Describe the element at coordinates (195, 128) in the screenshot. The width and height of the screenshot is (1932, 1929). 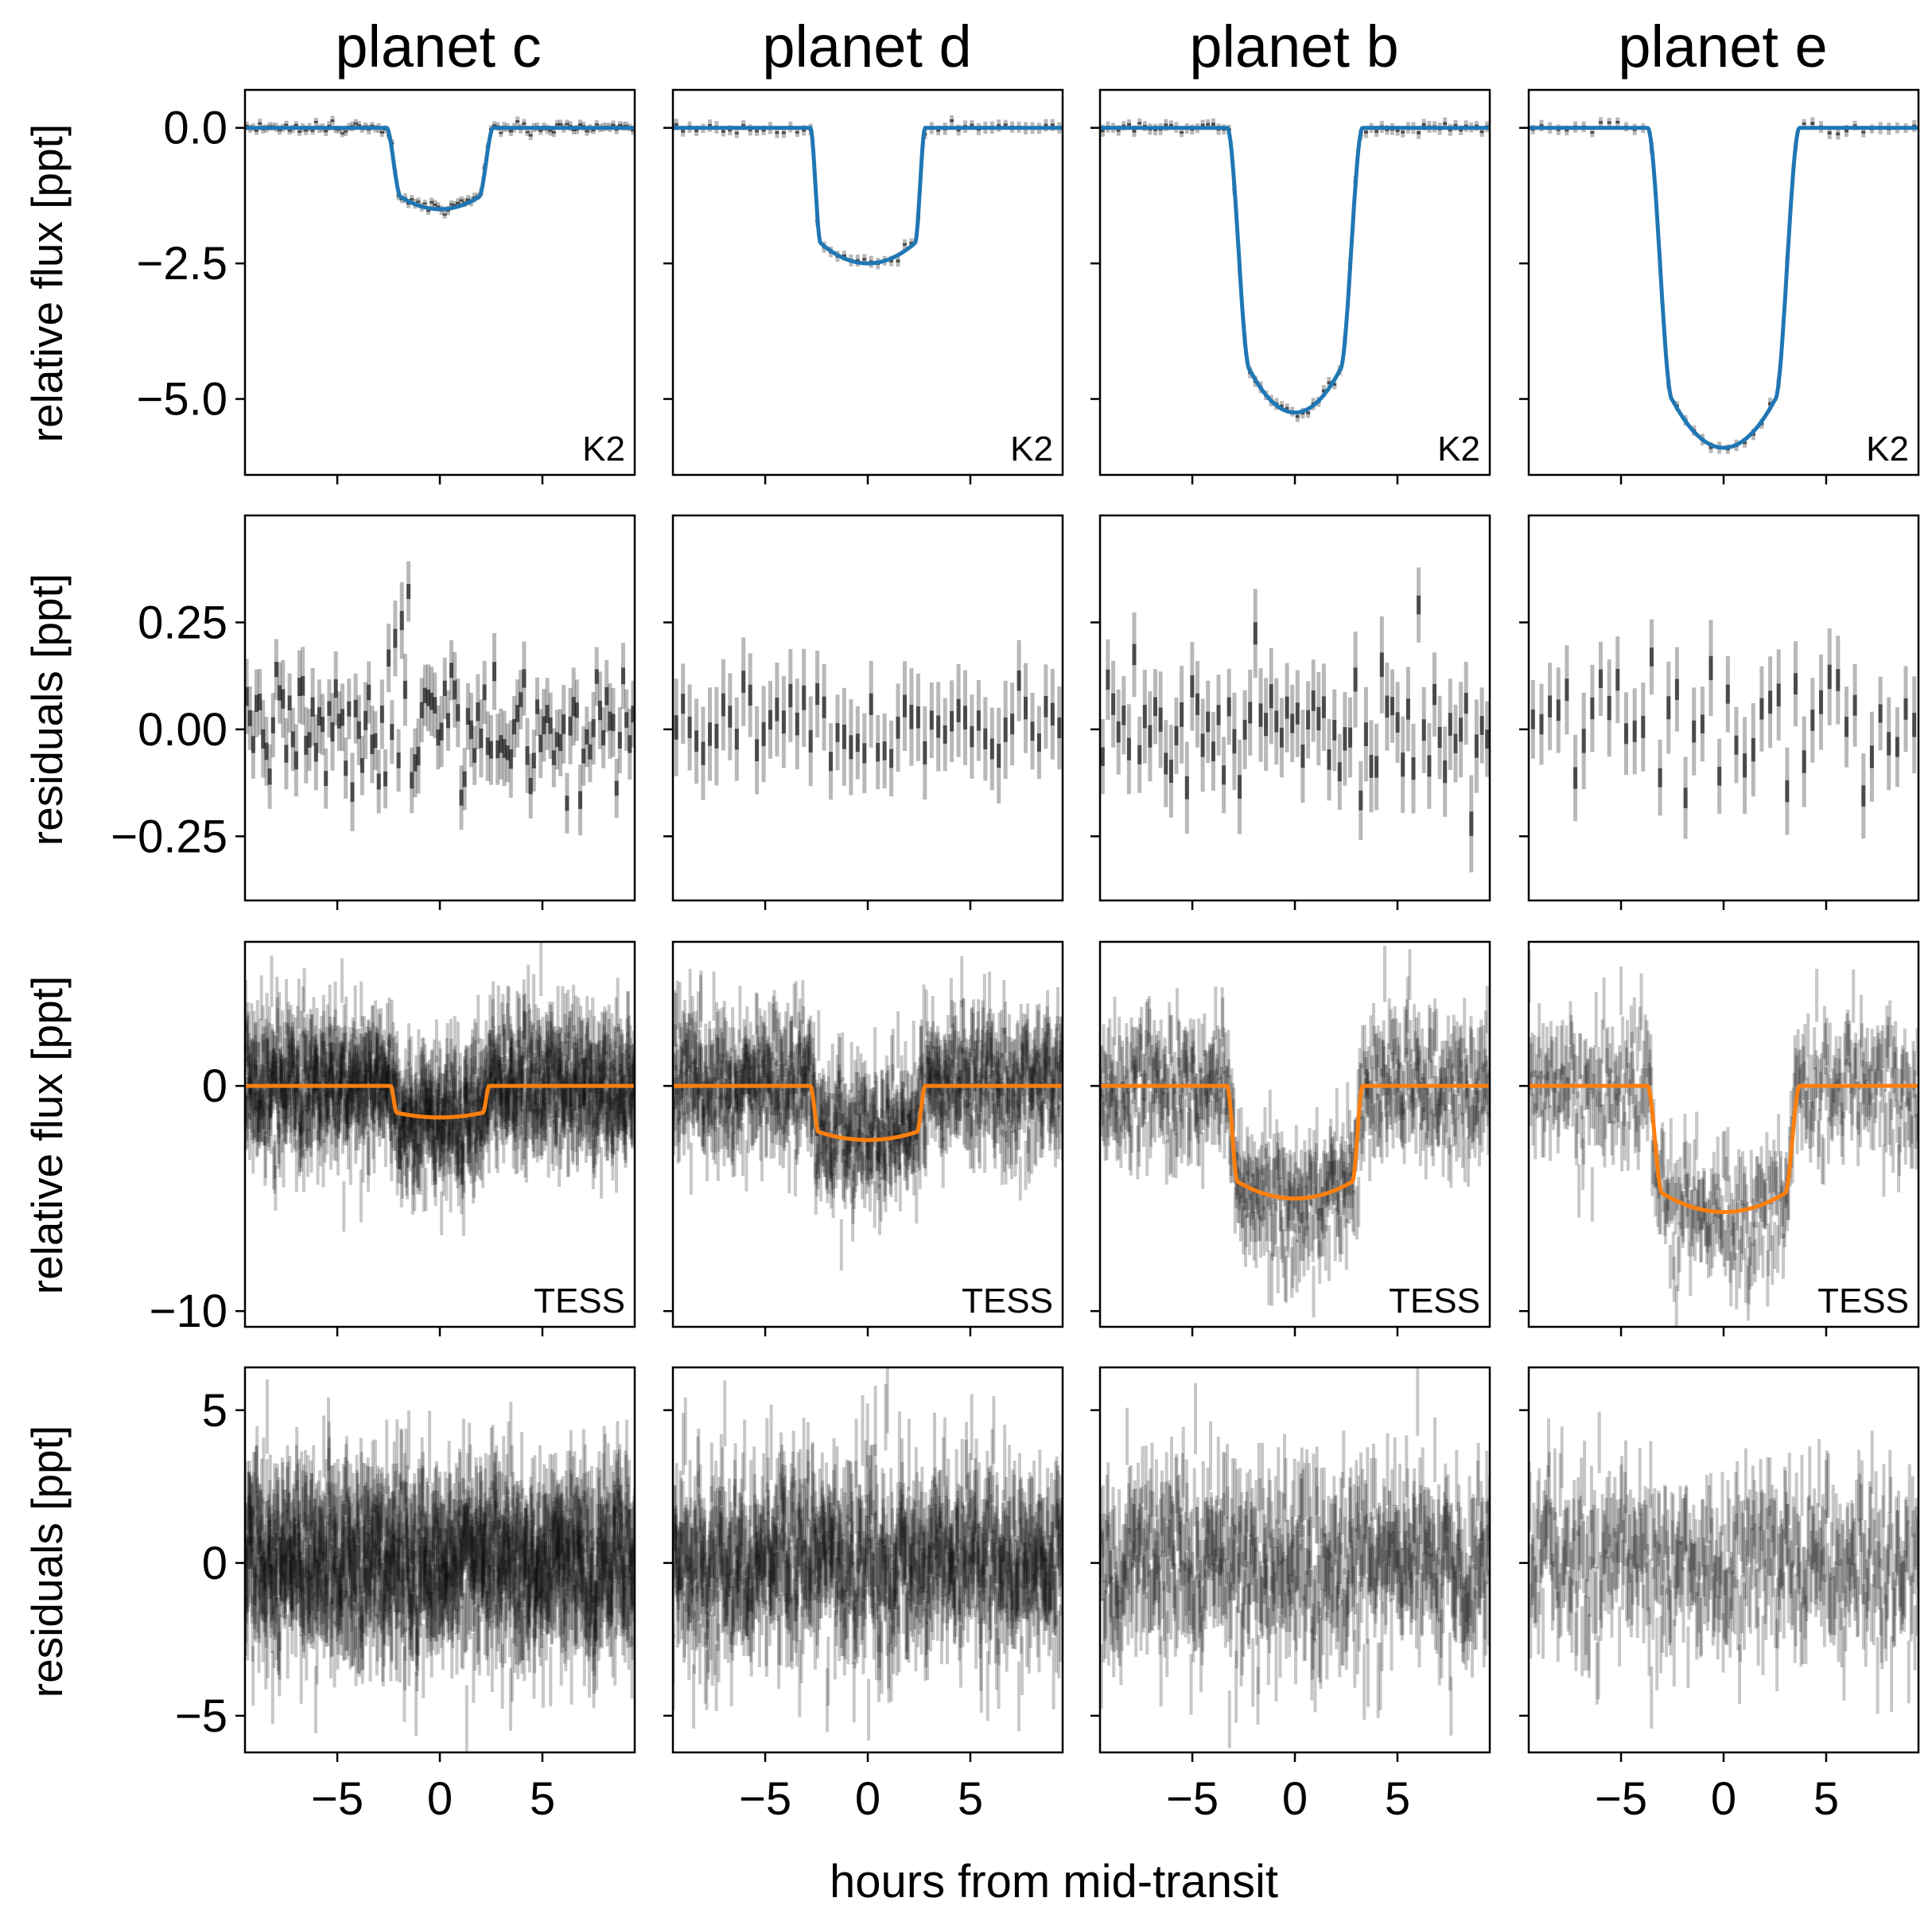
I see `y-tick-label: 0.0` at that location.